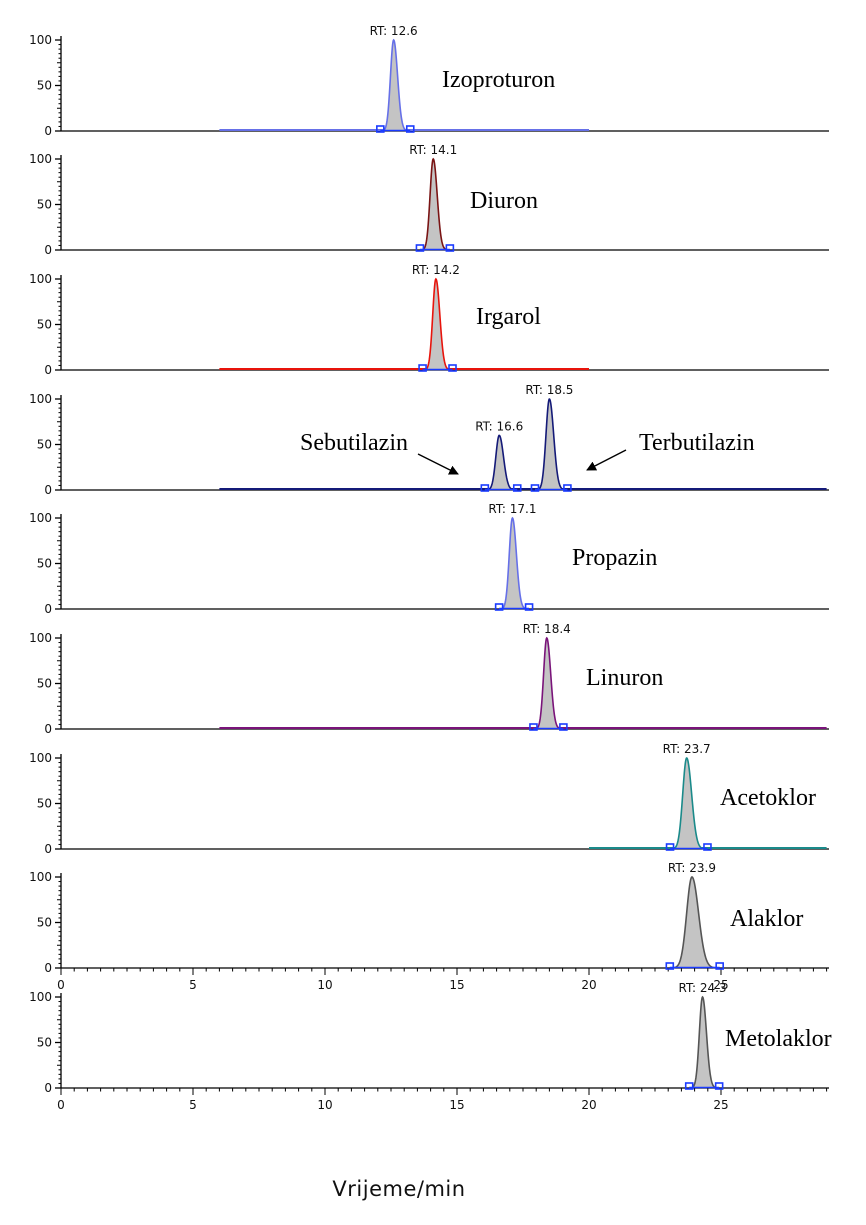 Image resolution: width=866 pixels, height=1225 pixels. Describe the element at coordinates (614, 558) in the screenshot. I see `compound-label: Propazin` at that location.